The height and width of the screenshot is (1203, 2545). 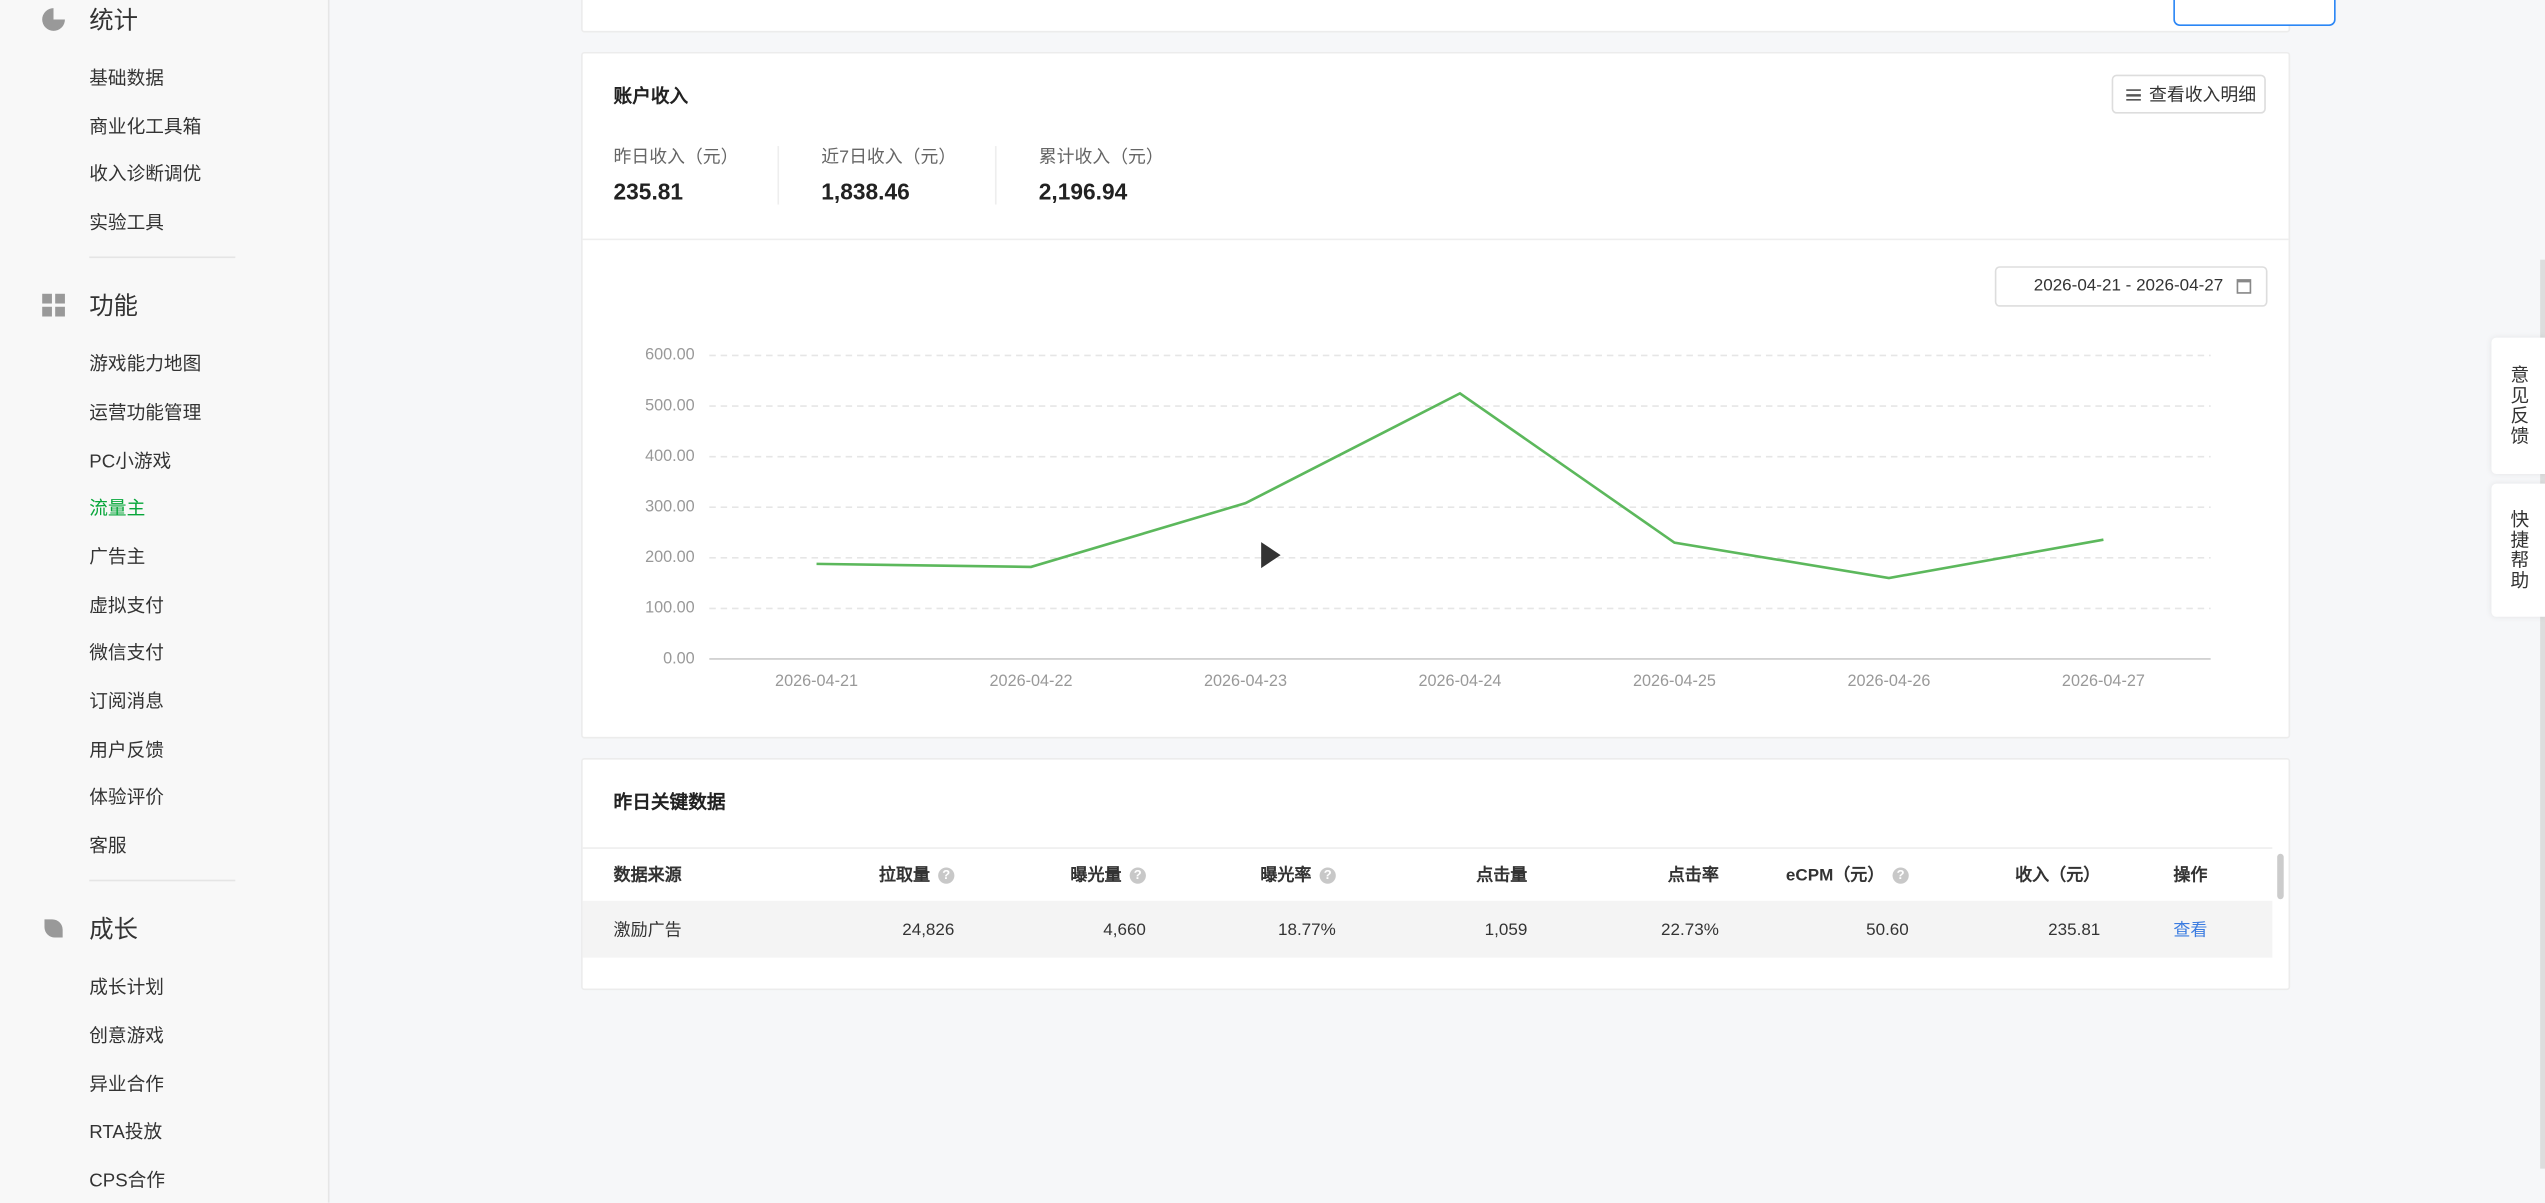 I want to click on date-range: 2026-04-21 - 2026-04-27, so click(x=2128, y=285).